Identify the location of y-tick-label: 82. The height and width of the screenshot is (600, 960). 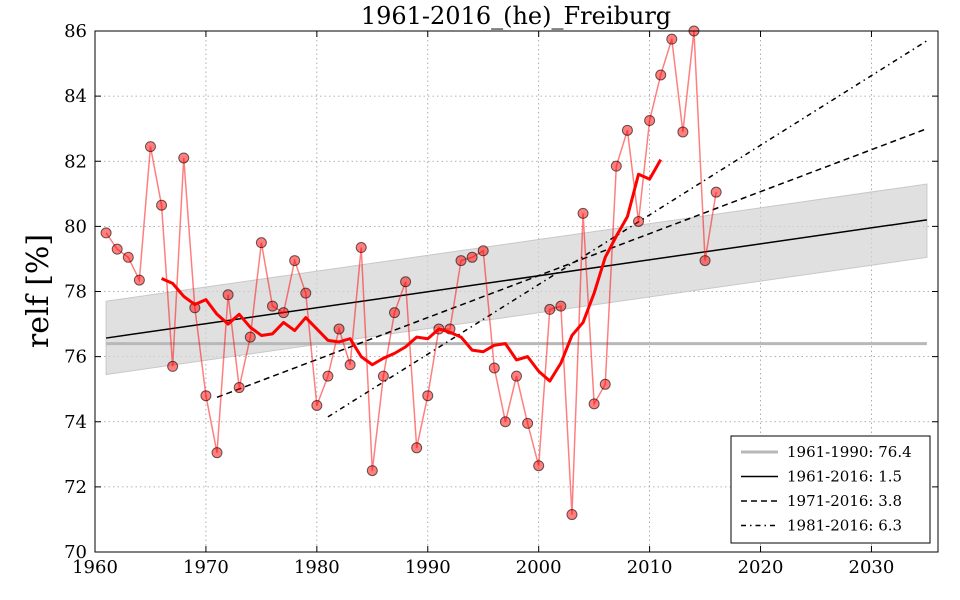
(75, 161).